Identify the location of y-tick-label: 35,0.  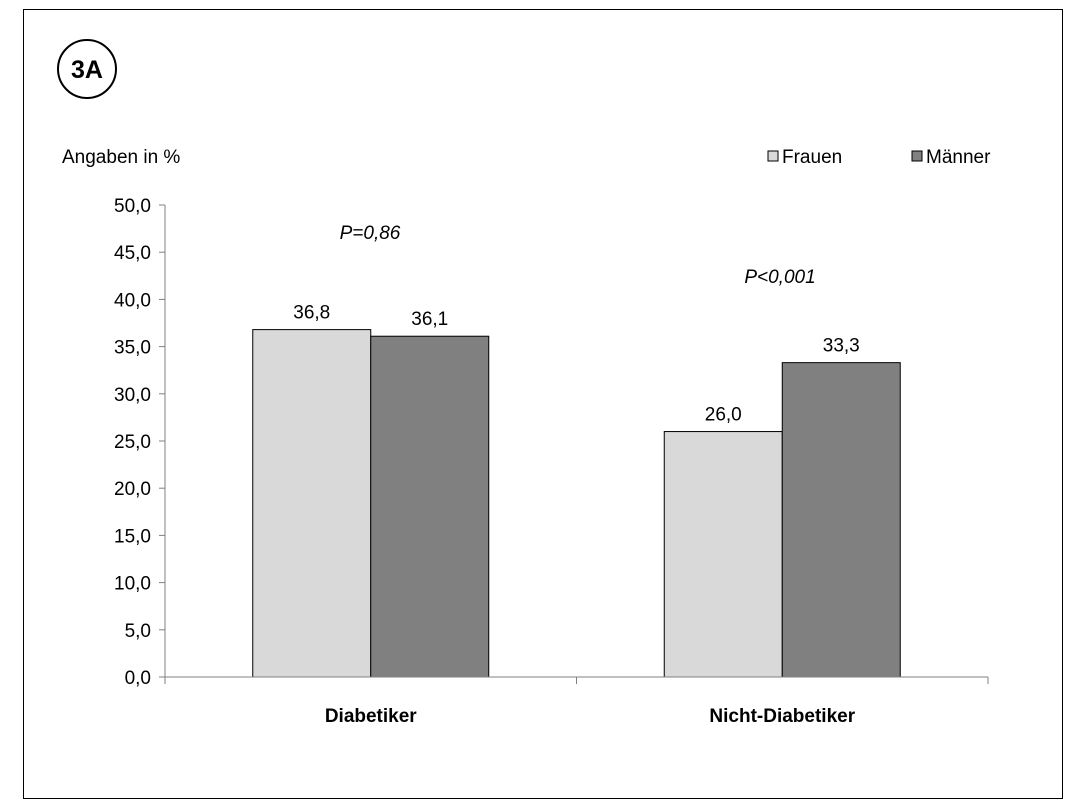
(132, 348).